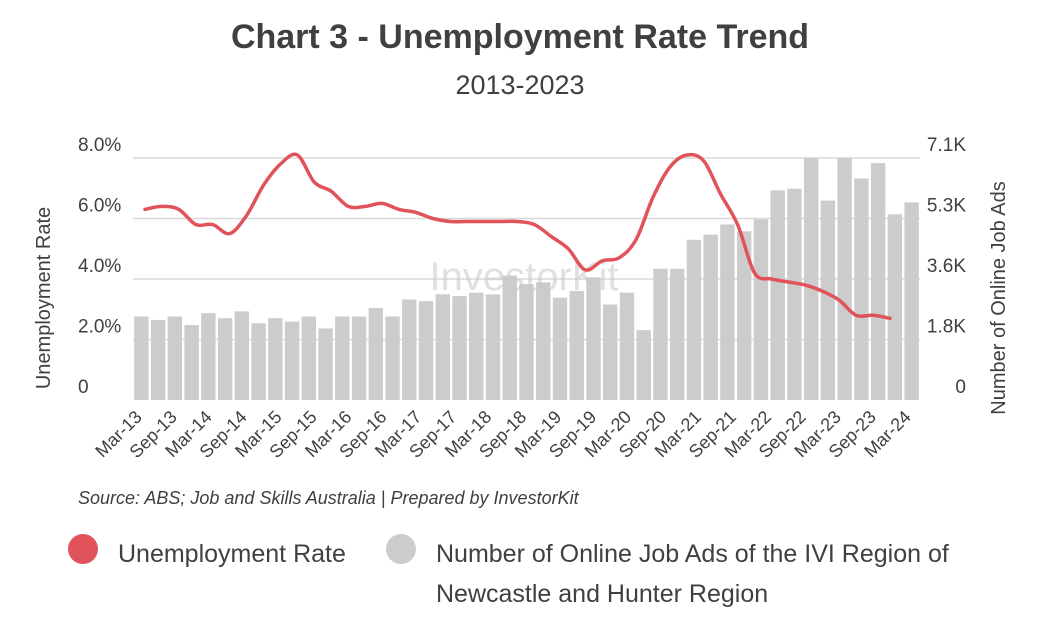  I want to click on y-right-tick-label: 3.6K, so click(946, 266).